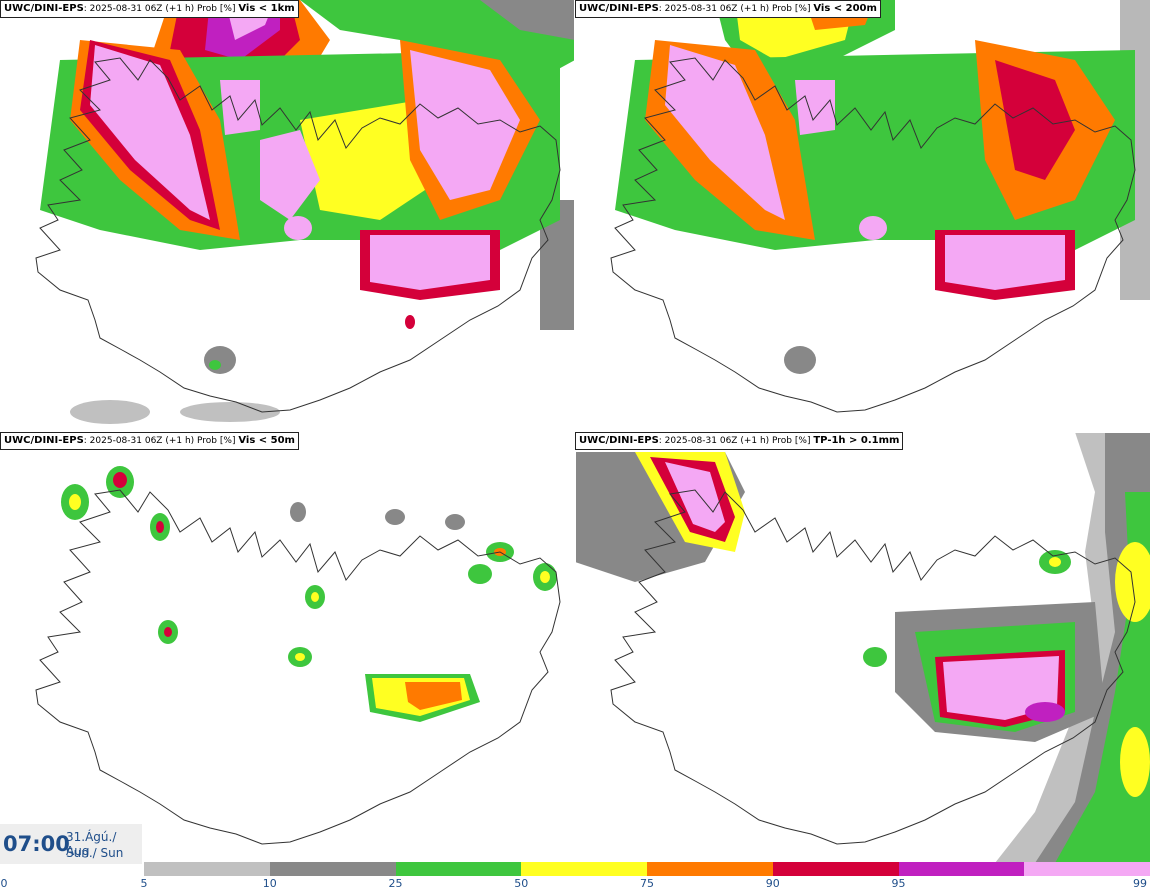 The width and height of the screenshot is (1150, 891). Describe the element at coordinates (856, 440) in the screenshot. I see `title-parameter: TP-1h > 0.1mm` at that location.